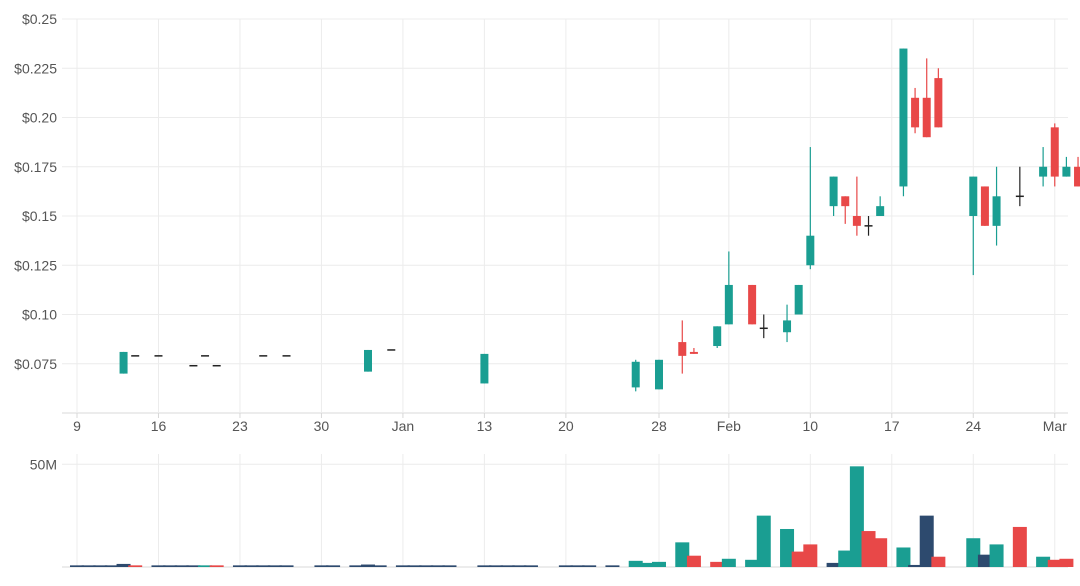  I want to click on volume-y-tick-label: 50M, so click(43, 464).